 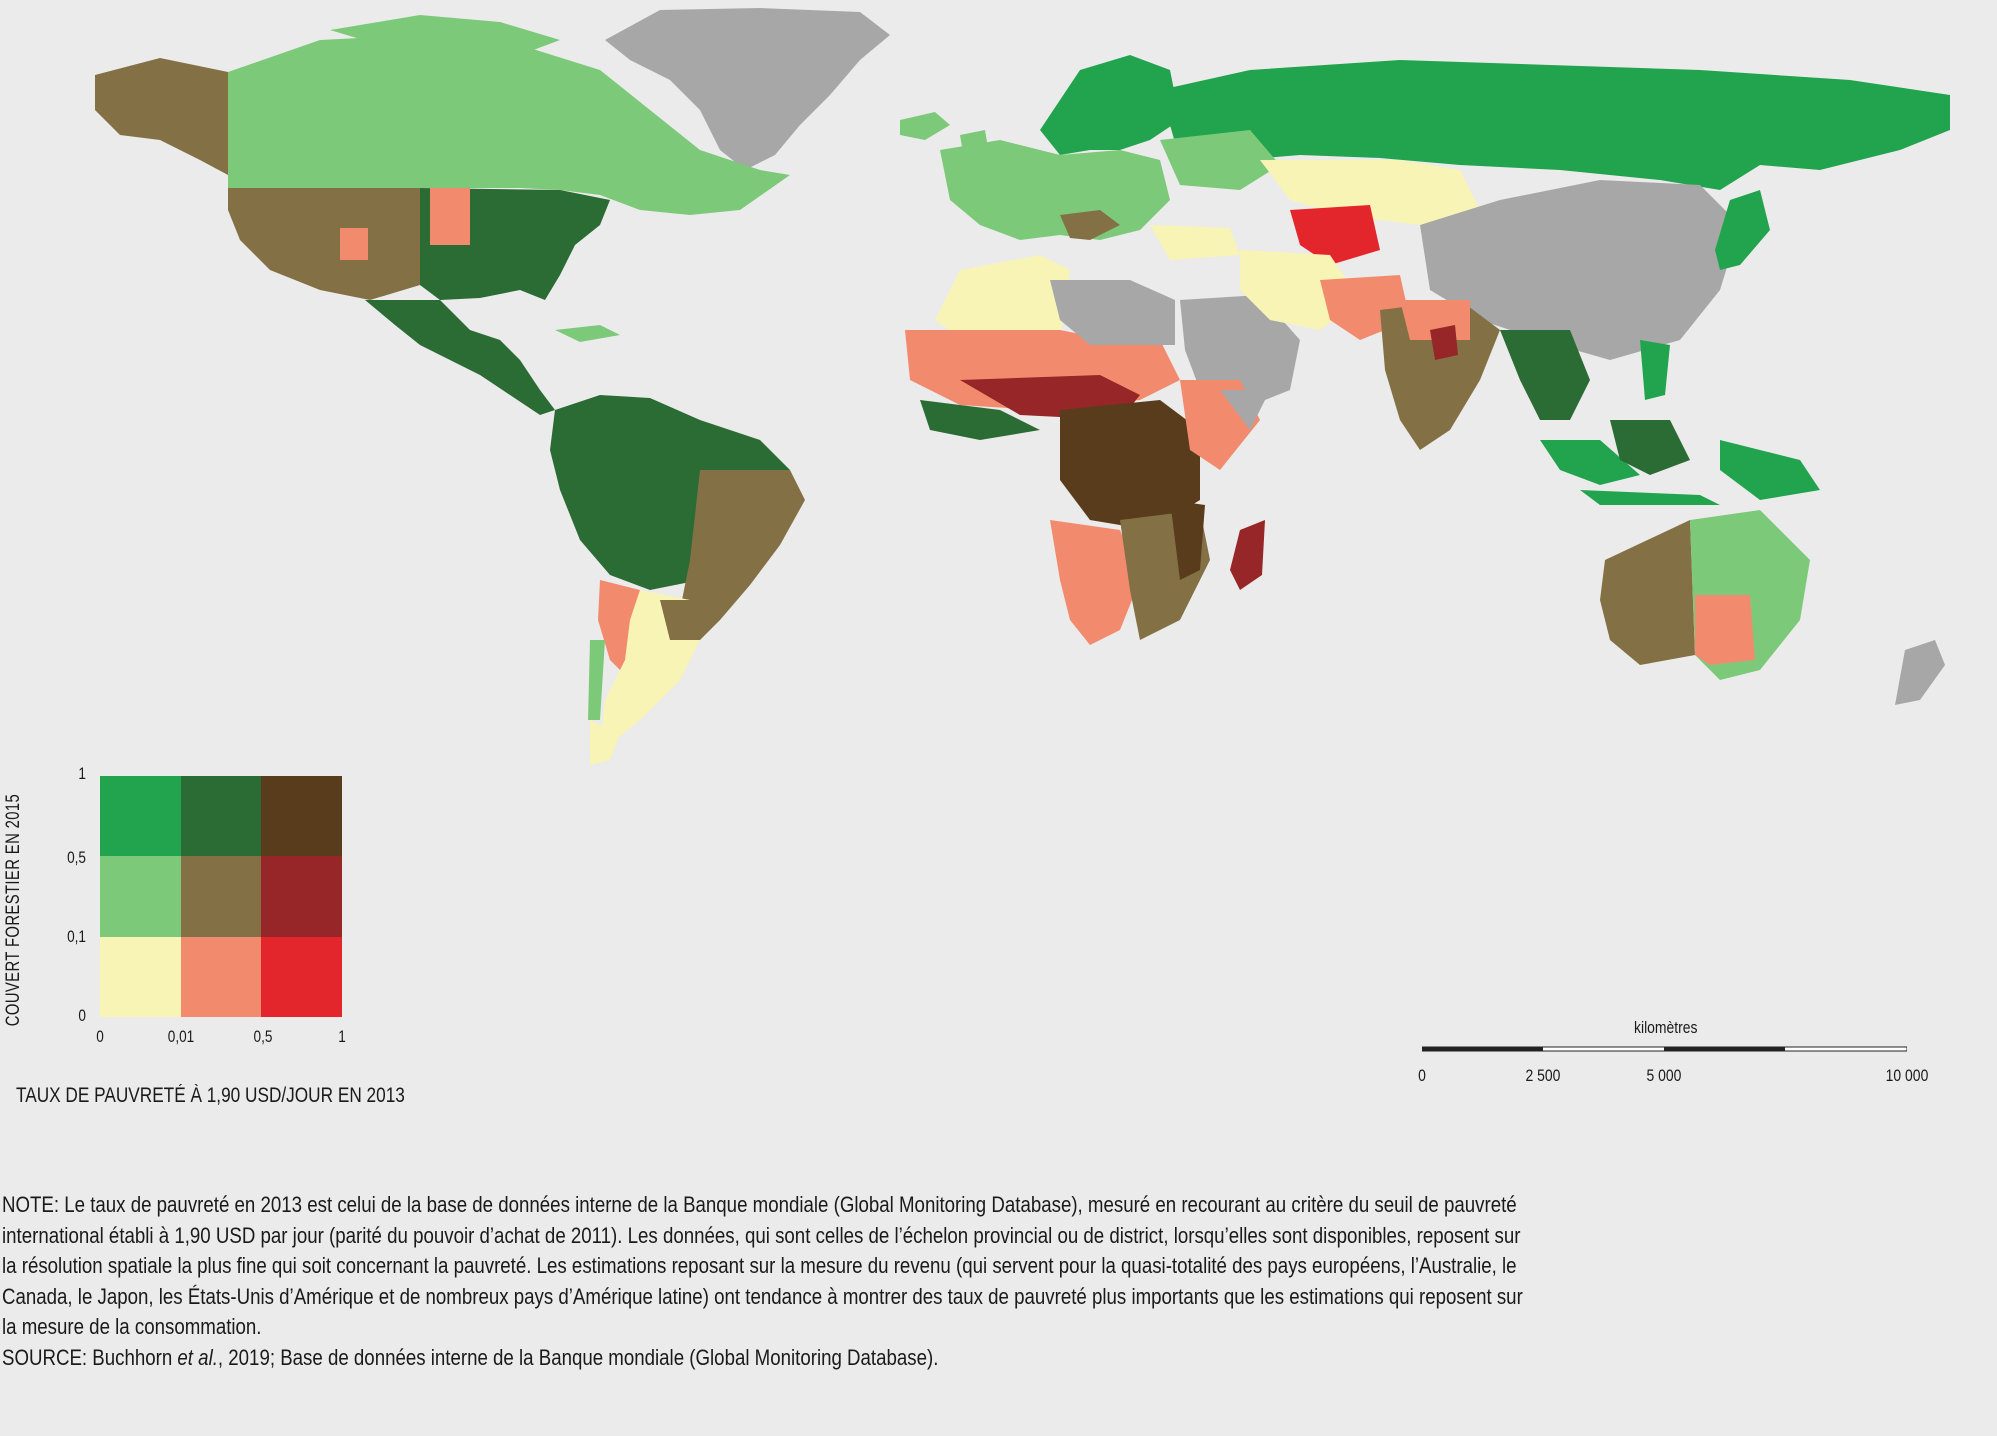 I want to click on legend-y-tick: 1, so click(x=82, y=773).